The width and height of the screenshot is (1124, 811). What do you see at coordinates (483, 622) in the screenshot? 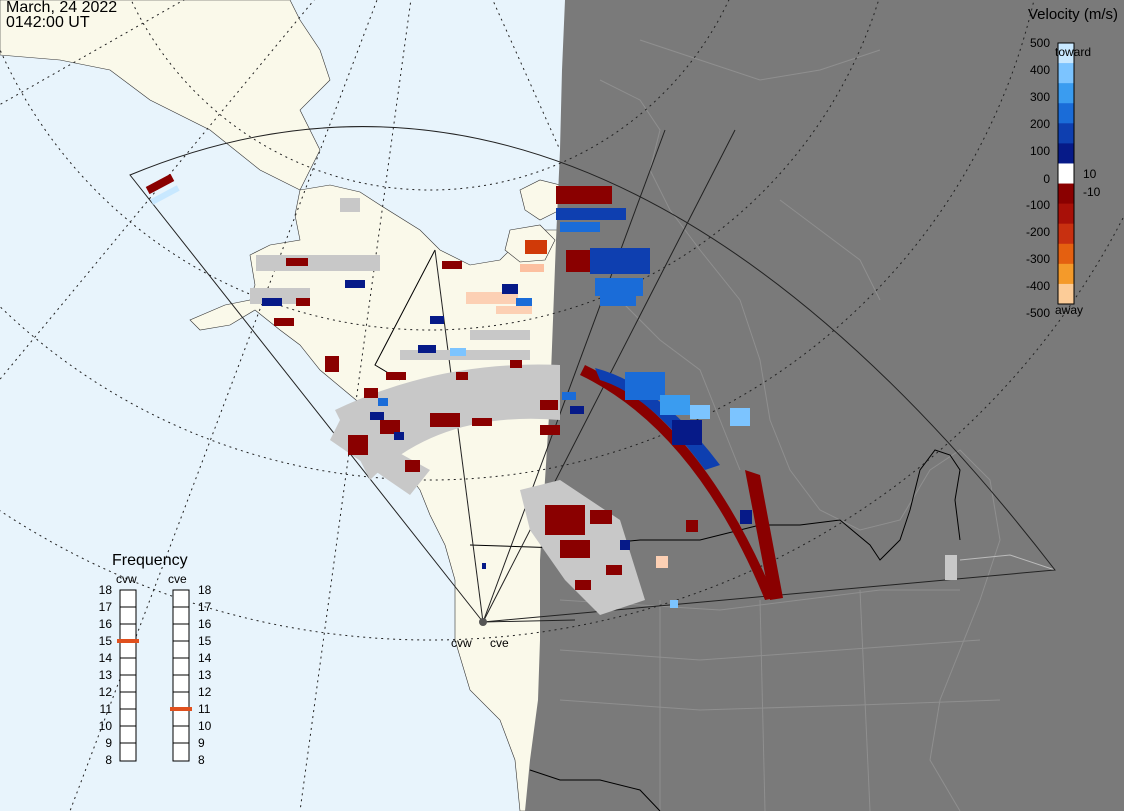
I see `radar-site-marker` at bounding box center [483, 622].